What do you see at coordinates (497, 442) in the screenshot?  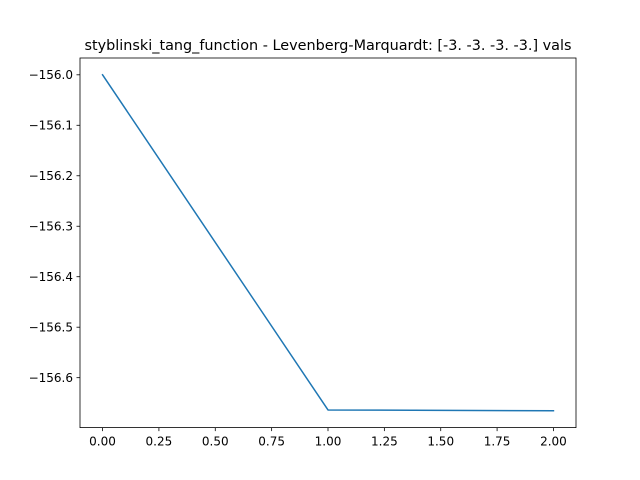 I see `x-tick-label: 1.75` at bounding box center [497, 442].